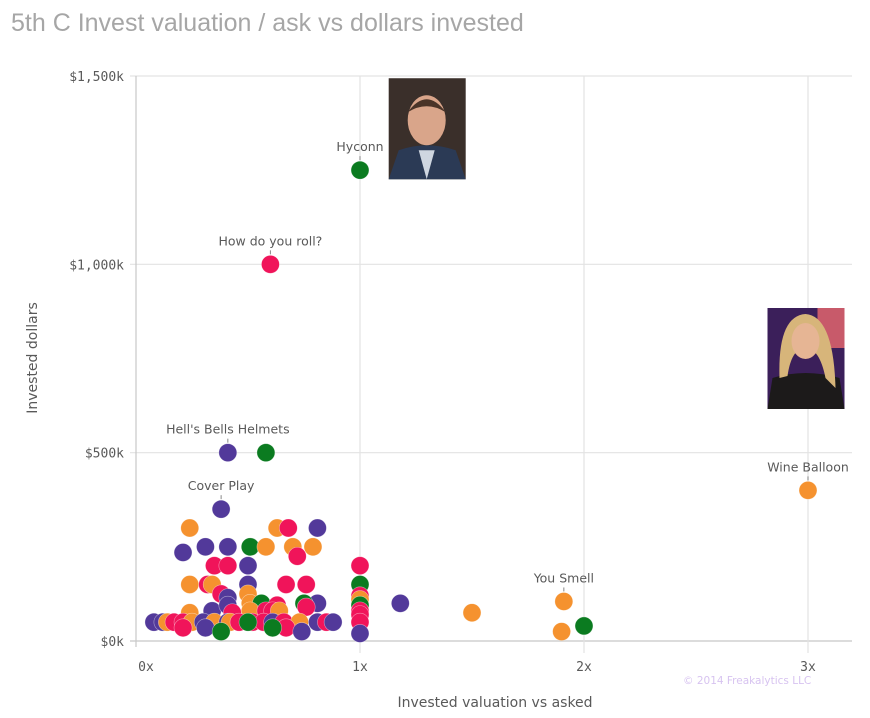 This screenshot has height=718, width=870. What do you see at coordinates (359, 146) in the screenshot?
I see `point-label: Hyconn` at bounding box center [359, 146].